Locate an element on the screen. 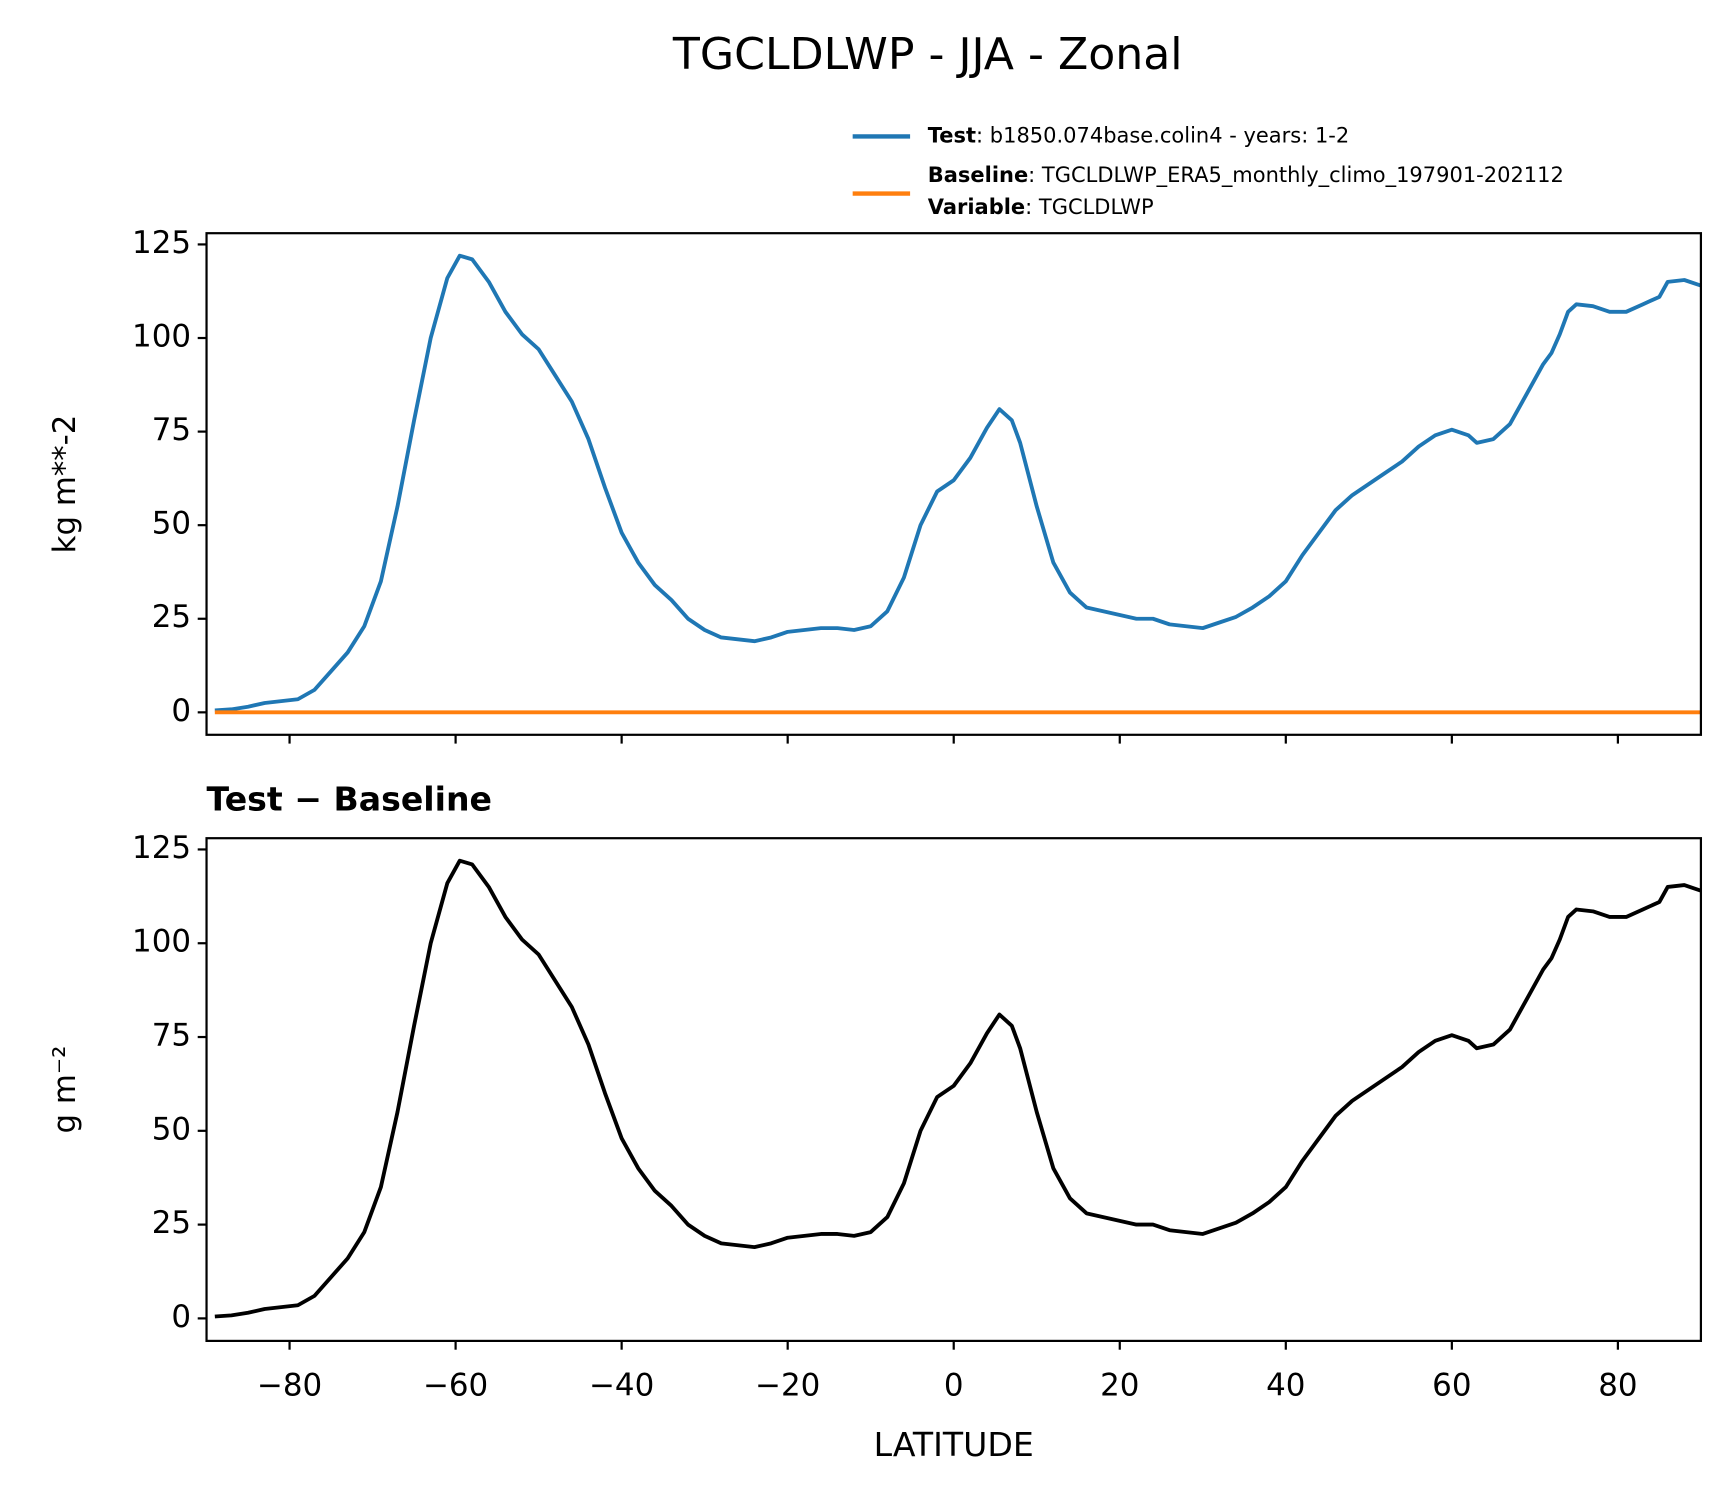 This screenshot has width=1723, height=1496. figure-title: TGCLDLWP - JJA - Zonal is located at coordinates (927, 54).